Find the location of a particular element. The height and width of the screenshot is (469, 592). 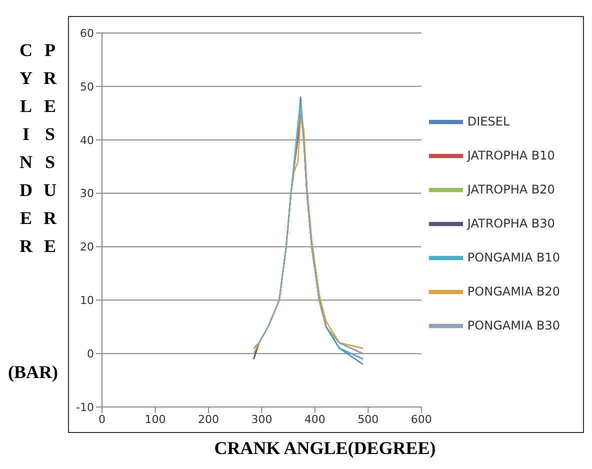

legend-label: JATROPHA B10 is located at coordinates (511, 155).